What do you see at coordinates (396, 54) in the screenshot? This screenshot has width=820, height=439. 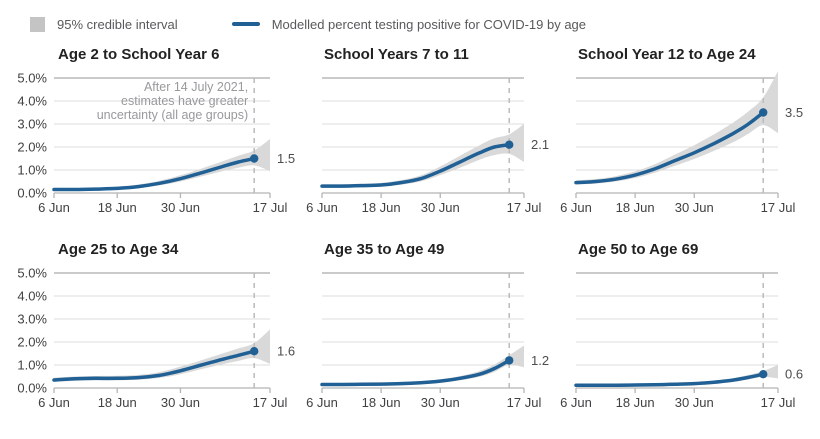 I see `panel-title: School Years 7 to 11` at bounding box center [396, 54].